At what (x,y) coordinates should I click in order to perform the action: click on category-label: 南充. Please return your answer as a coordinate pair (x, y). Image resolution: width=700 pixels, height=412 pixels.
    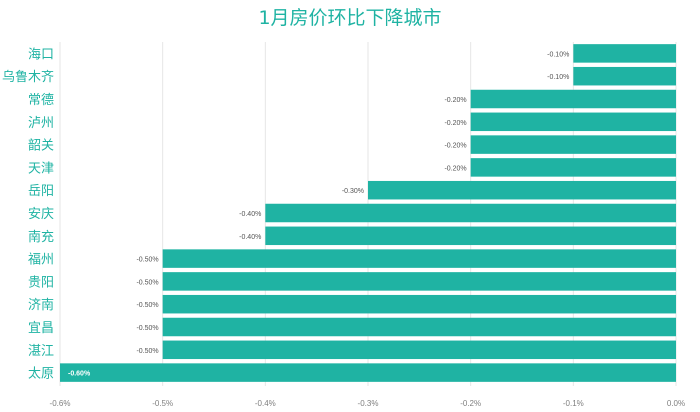
    Looking at the image, I should click on (41, 237).